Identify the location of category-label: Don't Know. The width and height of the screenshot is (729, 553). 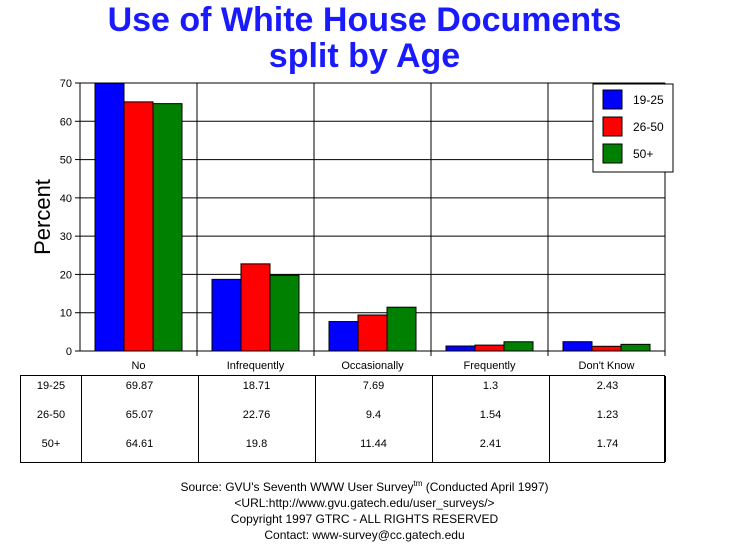
(607, 366).